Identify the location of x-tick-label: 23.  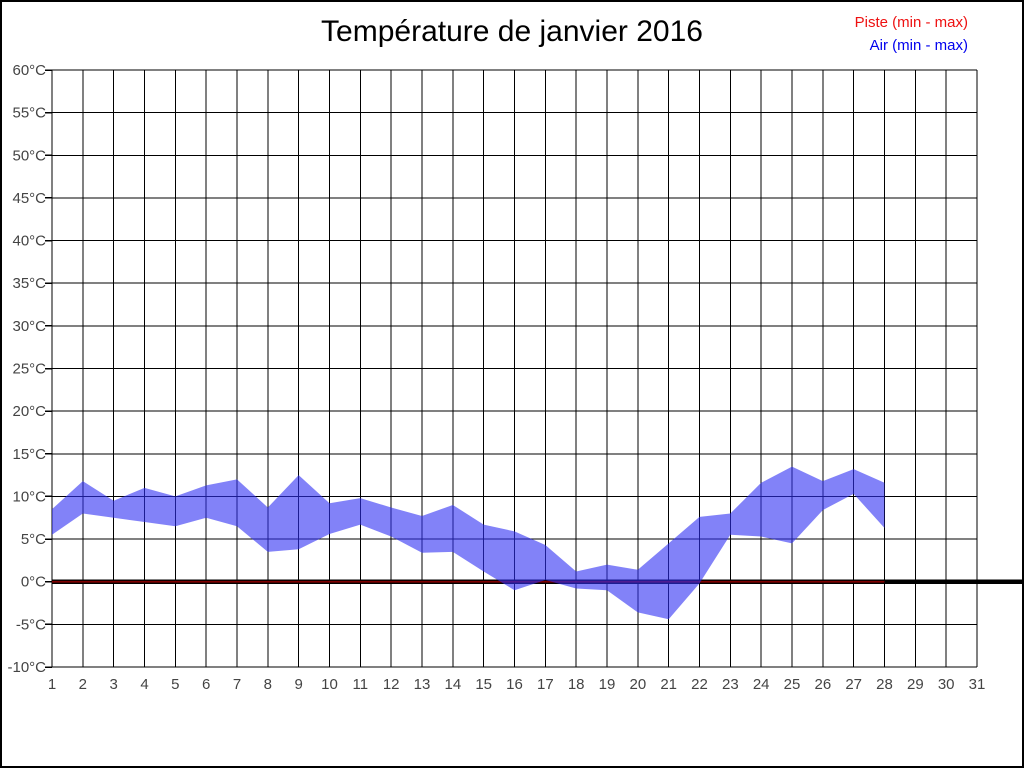
(730, 684).